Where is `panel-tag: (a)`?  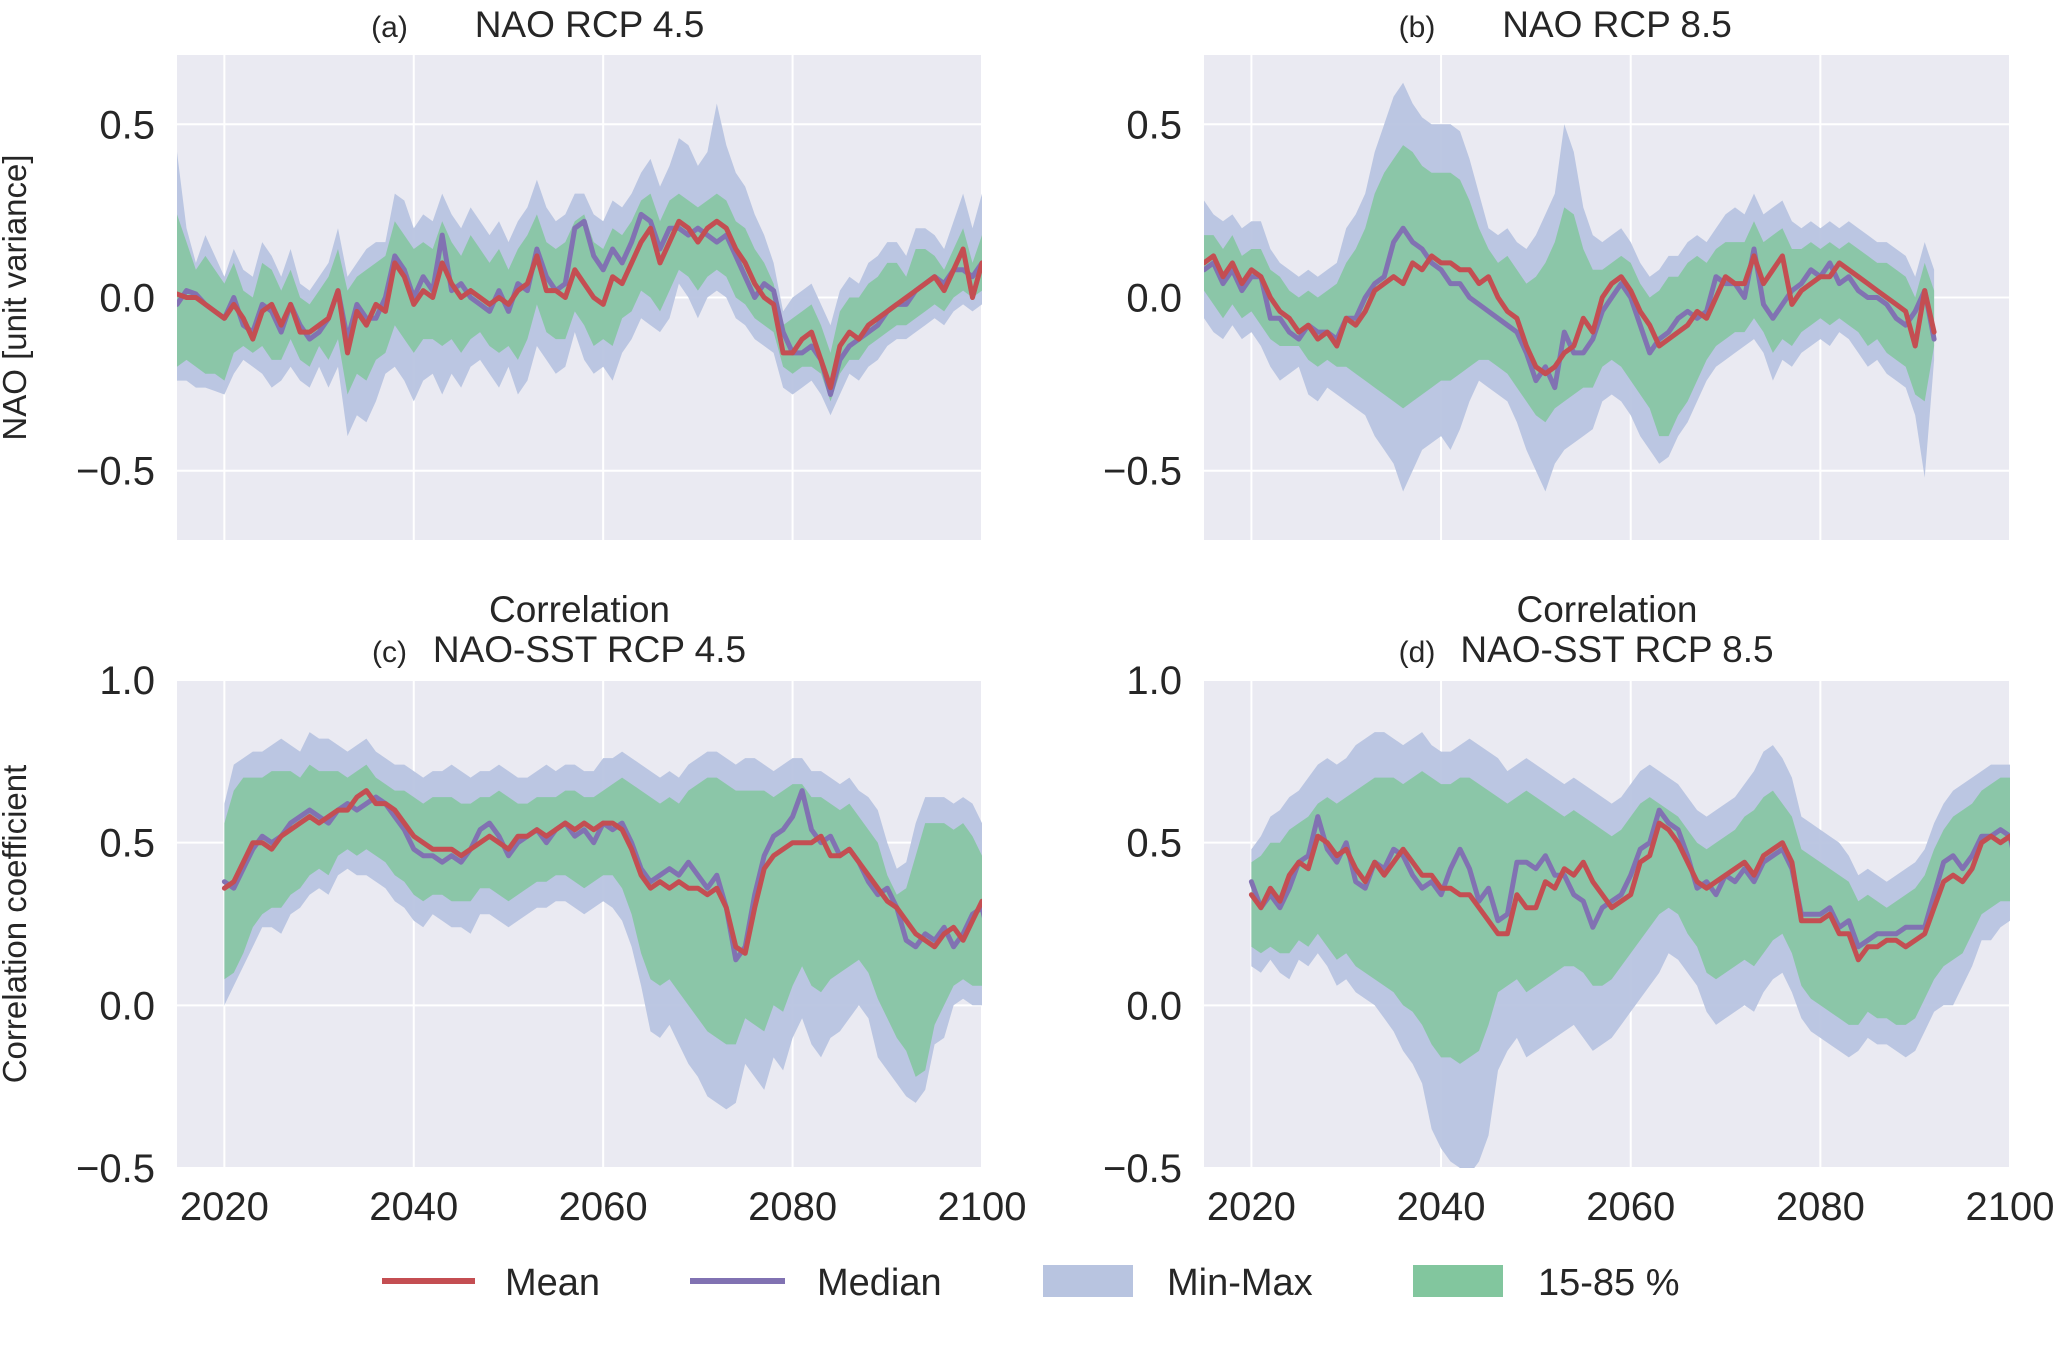
panel-tag: (a) is located at coordinates (389, 27).